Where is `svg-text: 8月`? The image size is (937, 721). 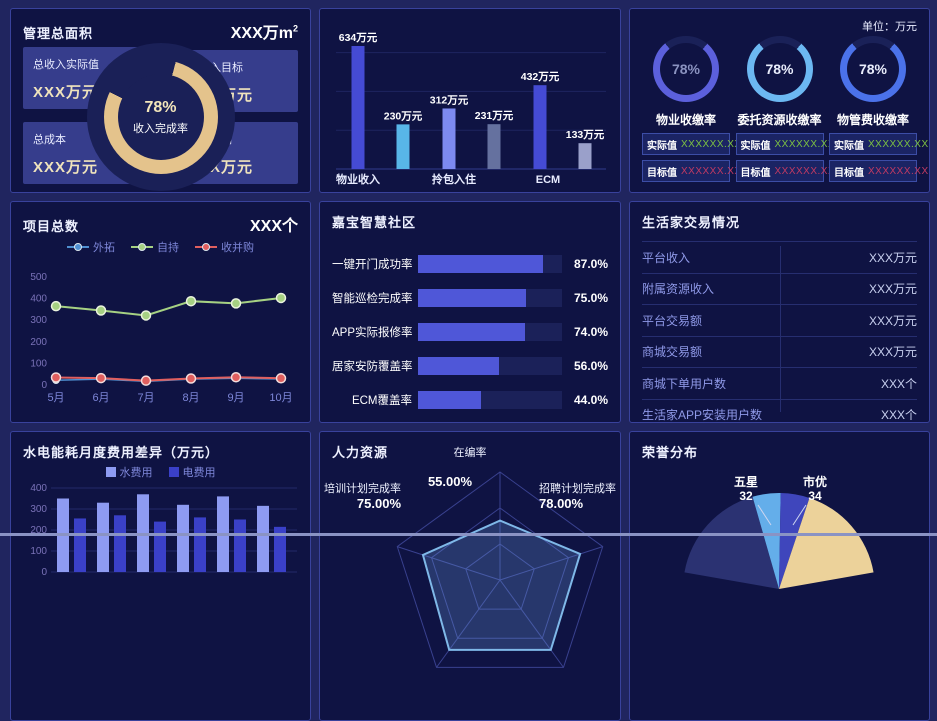
svg-text: 8月 is located at coordinates (190, 398).